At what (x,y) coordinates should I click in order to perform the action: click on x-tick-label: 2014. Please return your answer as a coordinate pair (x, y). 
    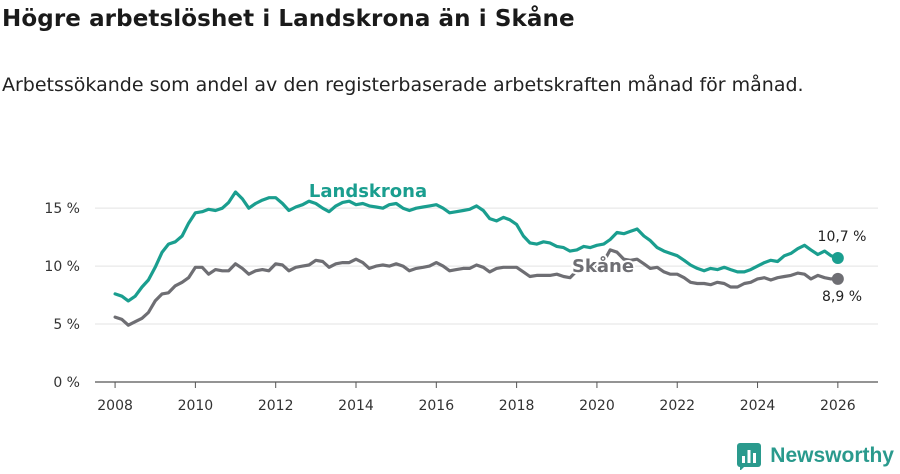
    Looking at the image, I should click on (356, 406).